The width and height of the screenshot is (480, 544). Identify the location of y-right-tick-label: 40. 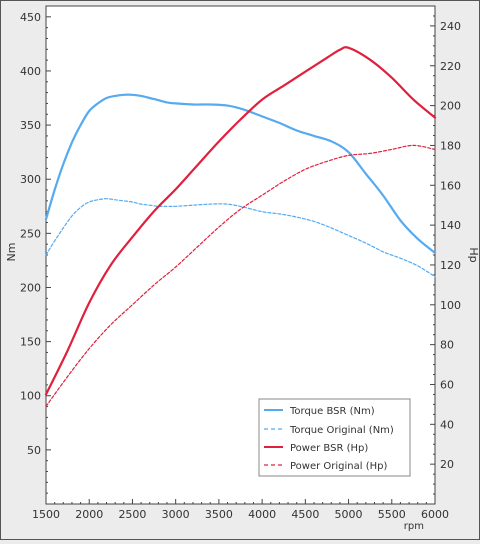
(447, 424).